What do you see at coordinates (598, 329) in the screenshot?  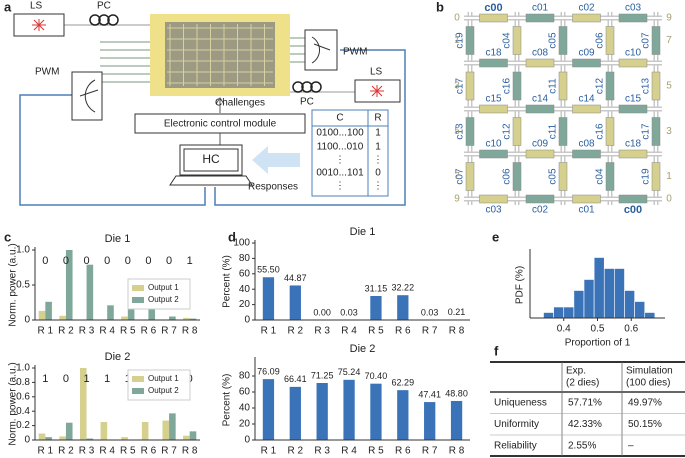 I see `x-tick-label: 0.5` at bounding box center [598, 329].